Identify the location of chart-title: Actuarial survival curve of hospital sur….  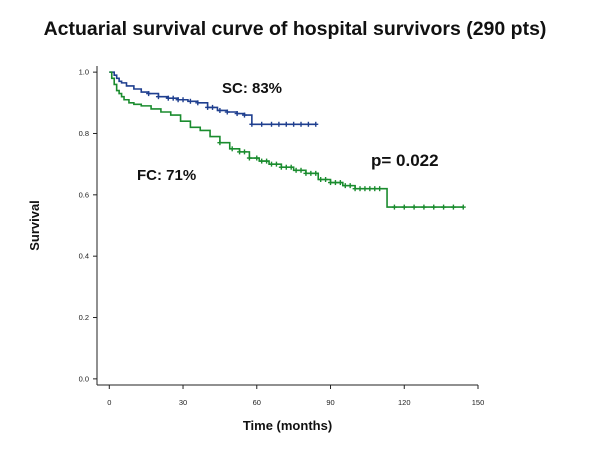
(295, 29).